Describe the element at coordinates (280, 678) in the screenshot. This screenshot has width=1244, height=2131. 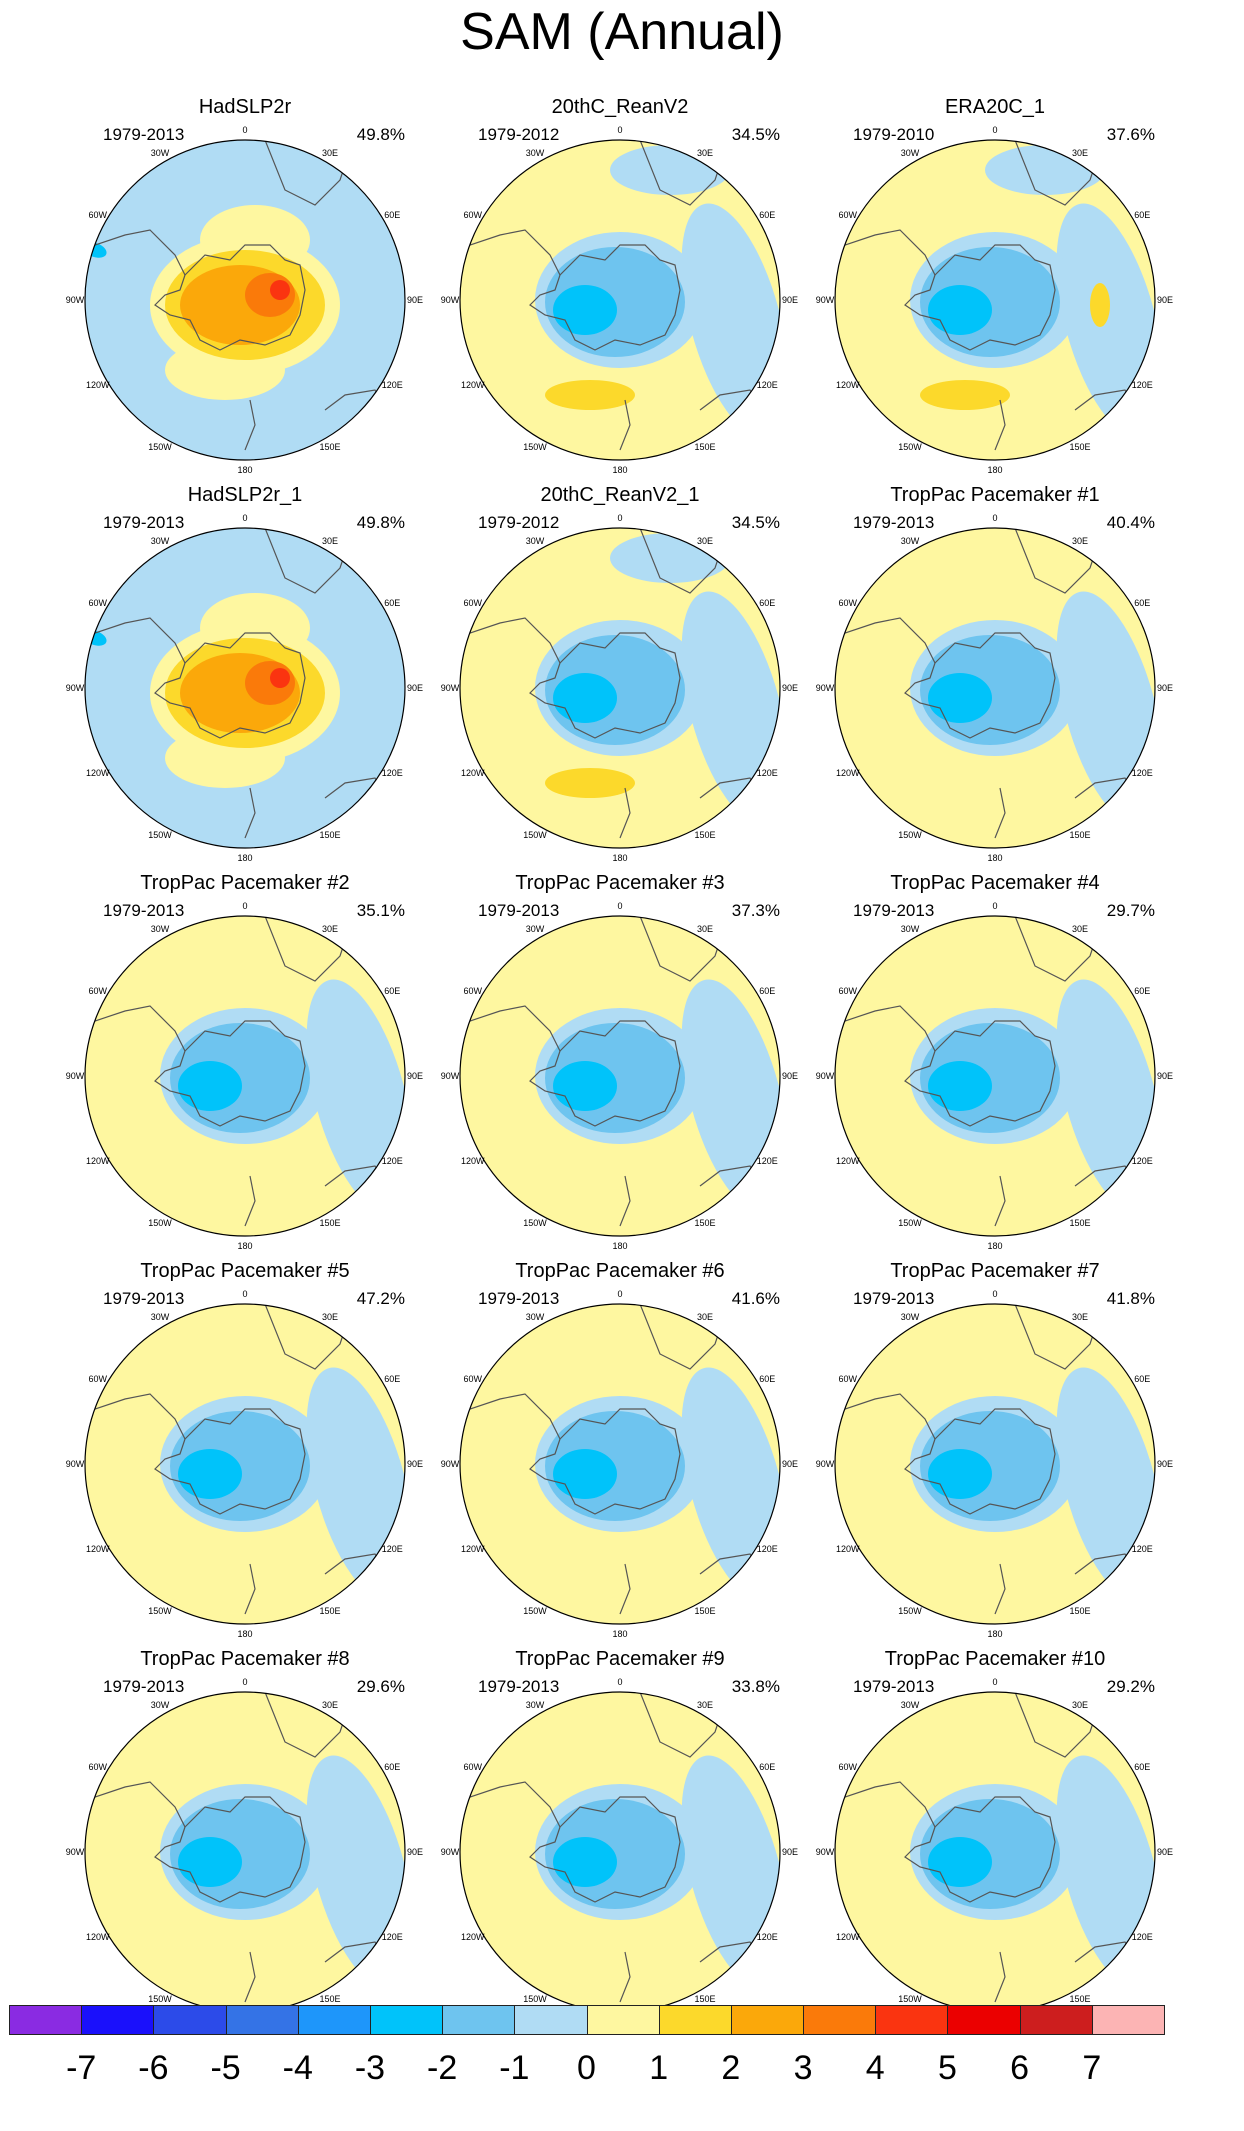
I see `positive-region-max` at that location.